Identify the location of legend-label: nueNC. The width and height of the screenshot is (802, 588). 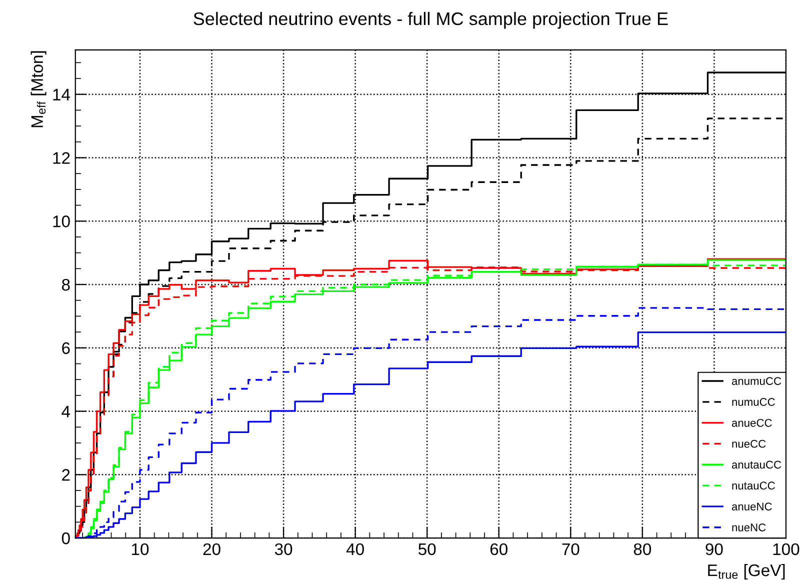
(749, 528).